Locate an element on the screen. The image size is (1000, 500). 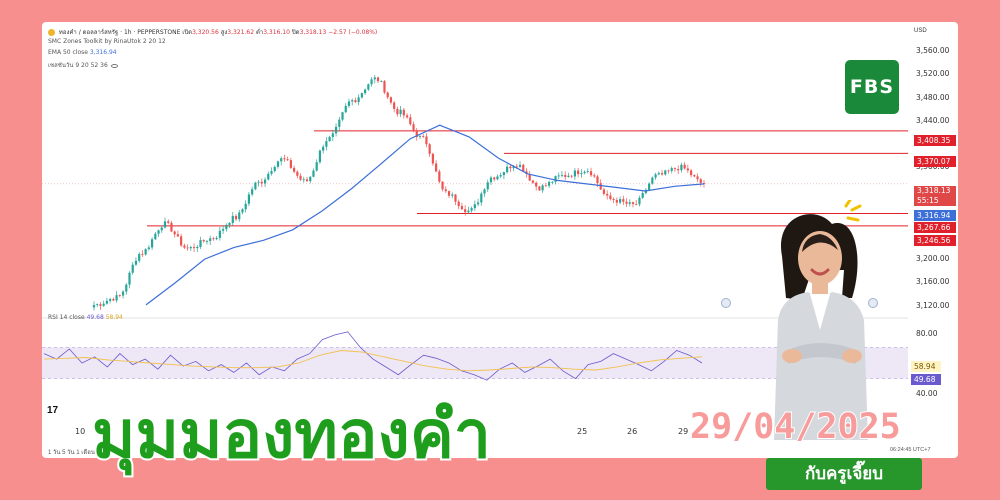
fbs-logo: FBS is located at coordinates (872, 87).